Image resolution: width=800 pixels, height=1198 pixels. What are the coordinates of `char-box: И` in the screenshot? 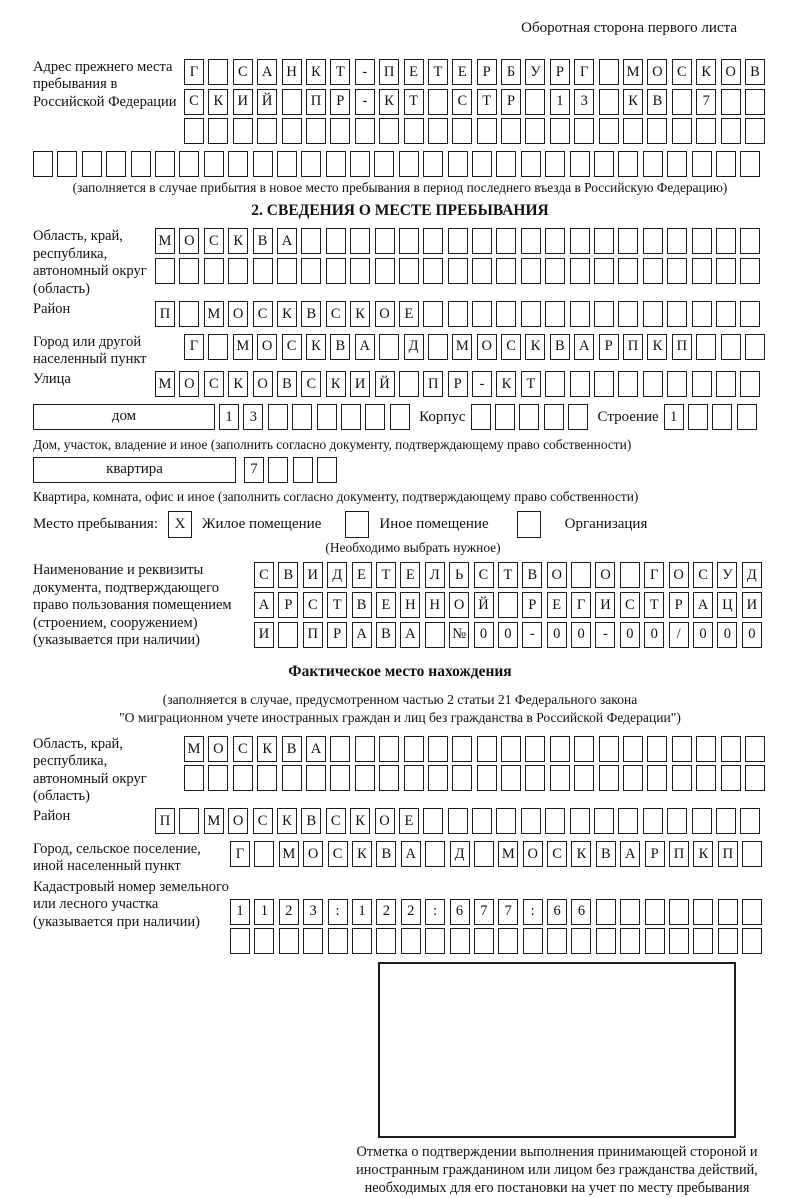 It's located at (751, 604).